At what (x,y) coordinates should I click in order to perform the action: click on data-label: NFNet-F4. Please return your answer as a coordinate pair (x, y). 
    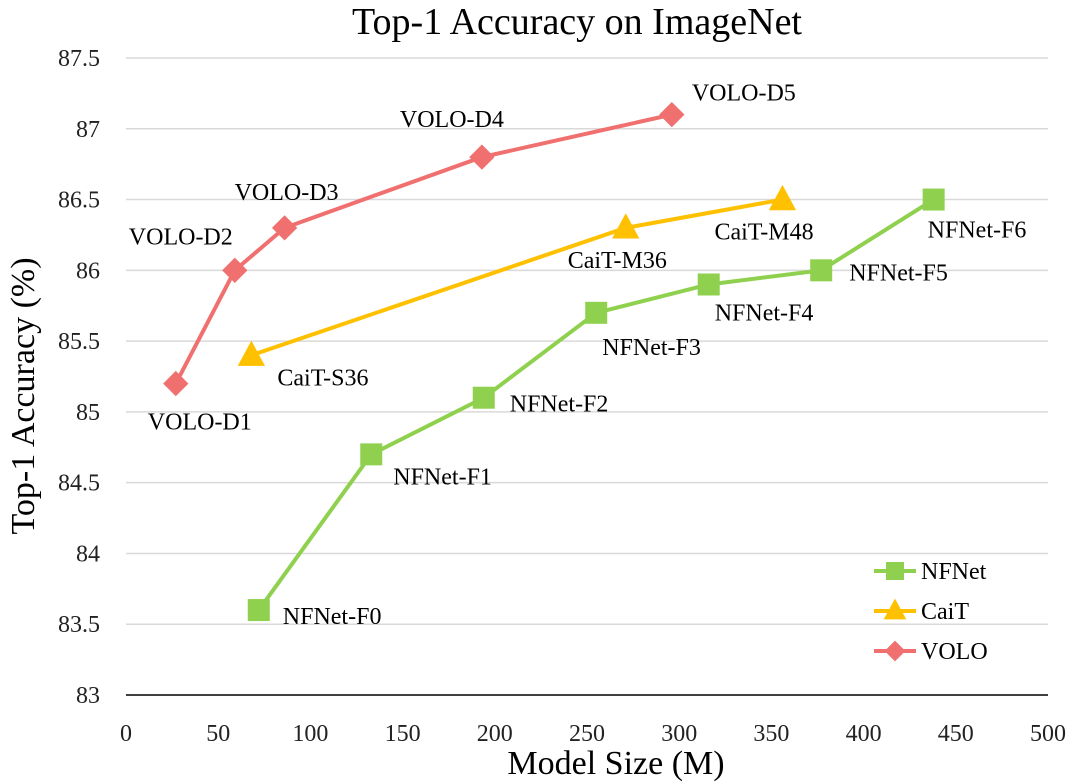
    Looking at the image, I should click on (764, 313).